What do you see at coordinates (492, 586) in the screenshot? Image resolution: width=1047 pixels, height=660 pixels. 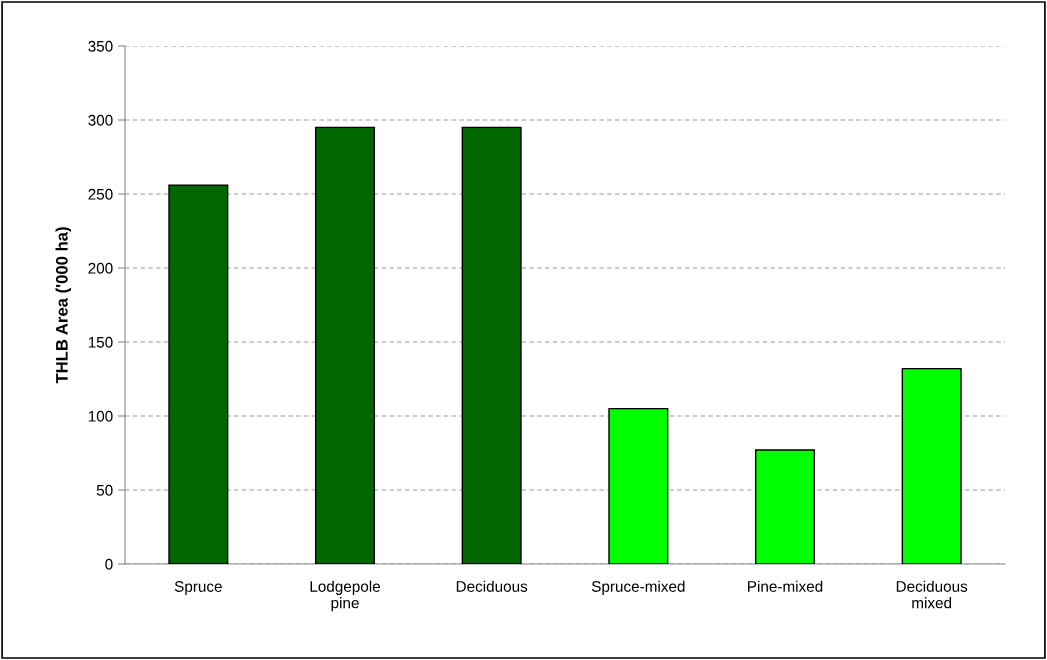 I see `x-tick-label: Deciduous` at bounding box center [492, 586].